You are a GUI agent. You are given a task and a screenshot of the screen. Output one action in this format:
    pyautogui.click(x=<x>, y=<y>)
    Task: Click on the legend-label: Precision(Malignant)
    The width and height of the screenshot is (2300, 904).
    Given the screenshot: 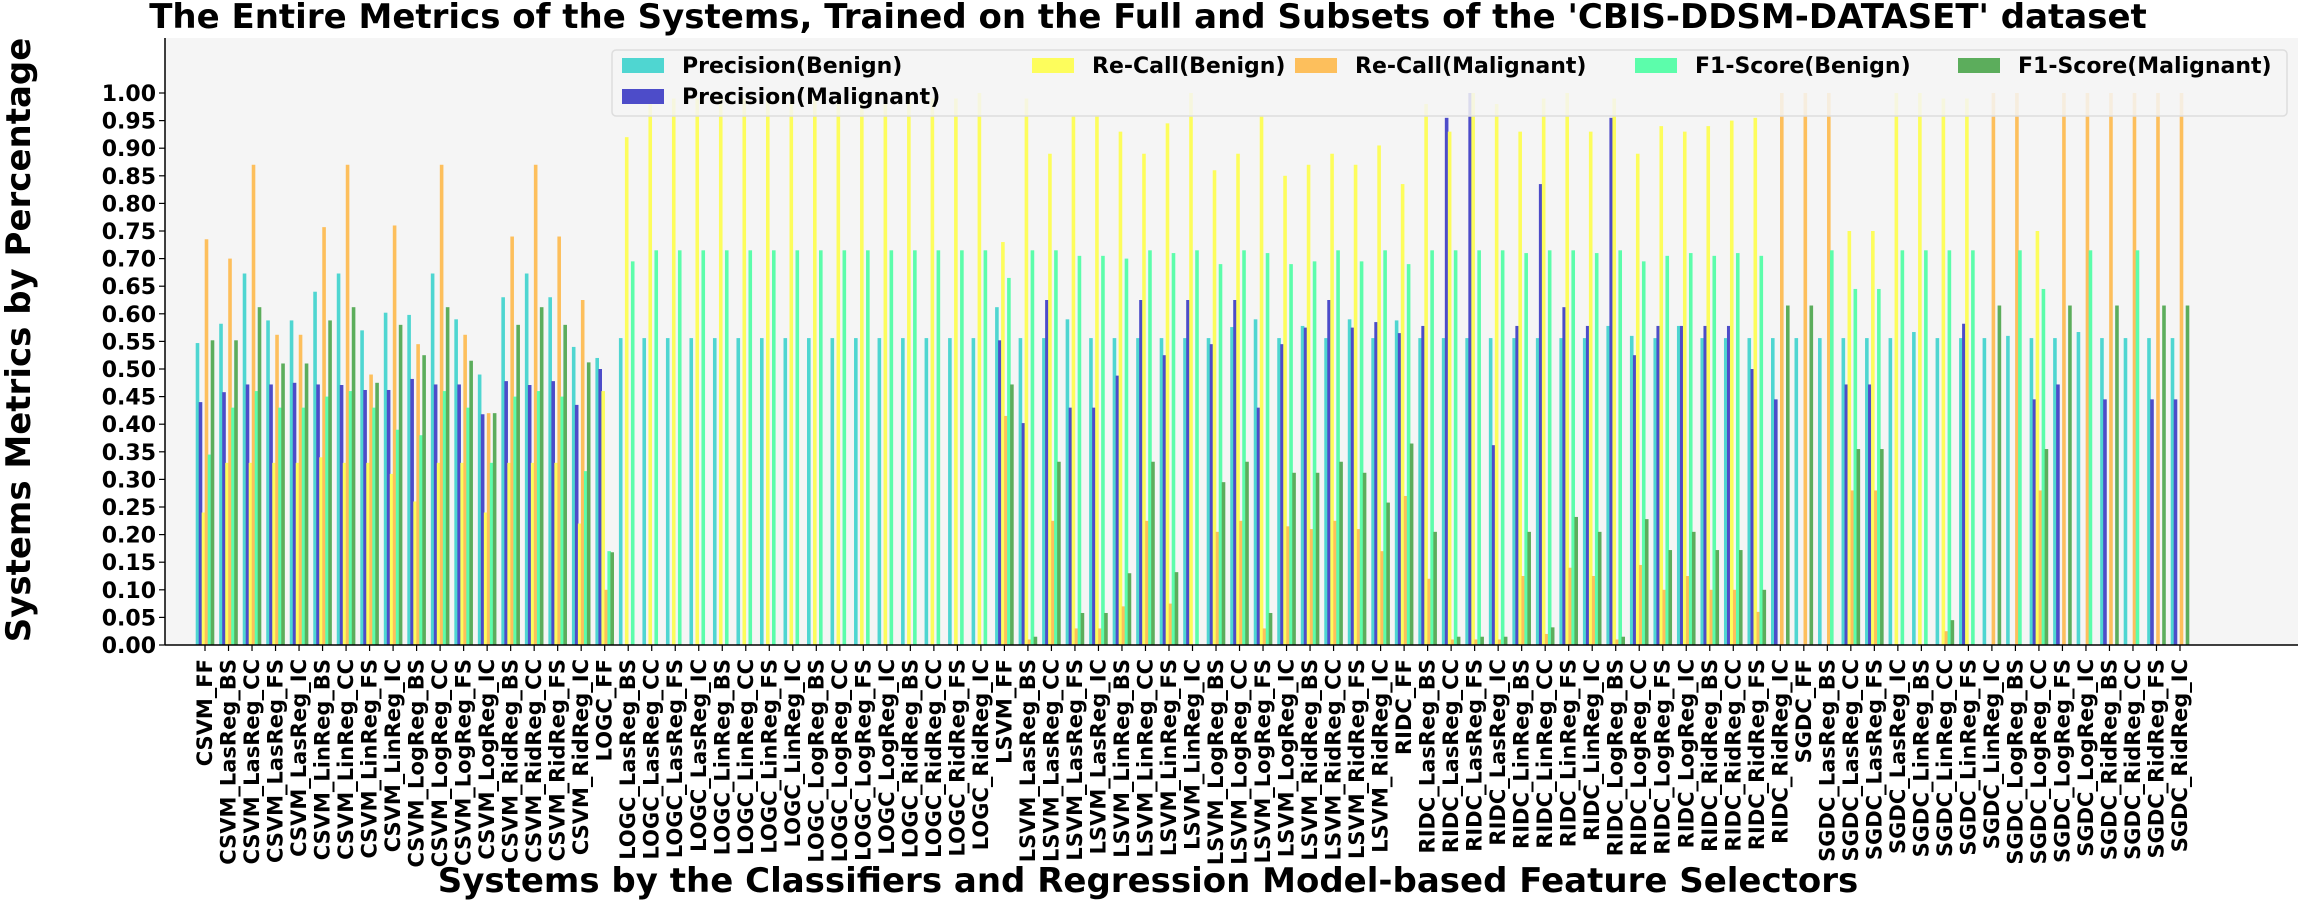 What is the action you would take?
    pyautogui.click(x=811, y=97)
    